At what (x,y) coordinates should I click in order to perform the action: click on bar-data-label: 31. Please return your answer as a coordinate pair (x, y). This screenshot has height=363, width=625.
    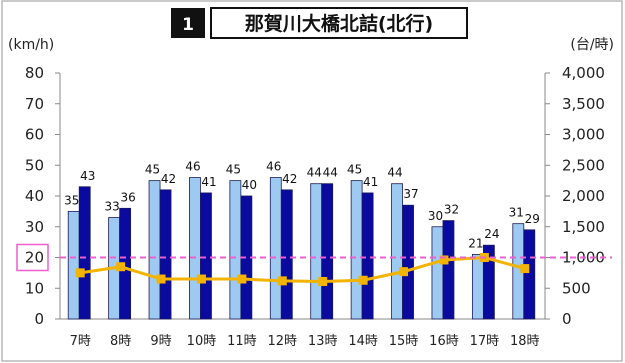
    Looking at the image, I should click on (516, 213).